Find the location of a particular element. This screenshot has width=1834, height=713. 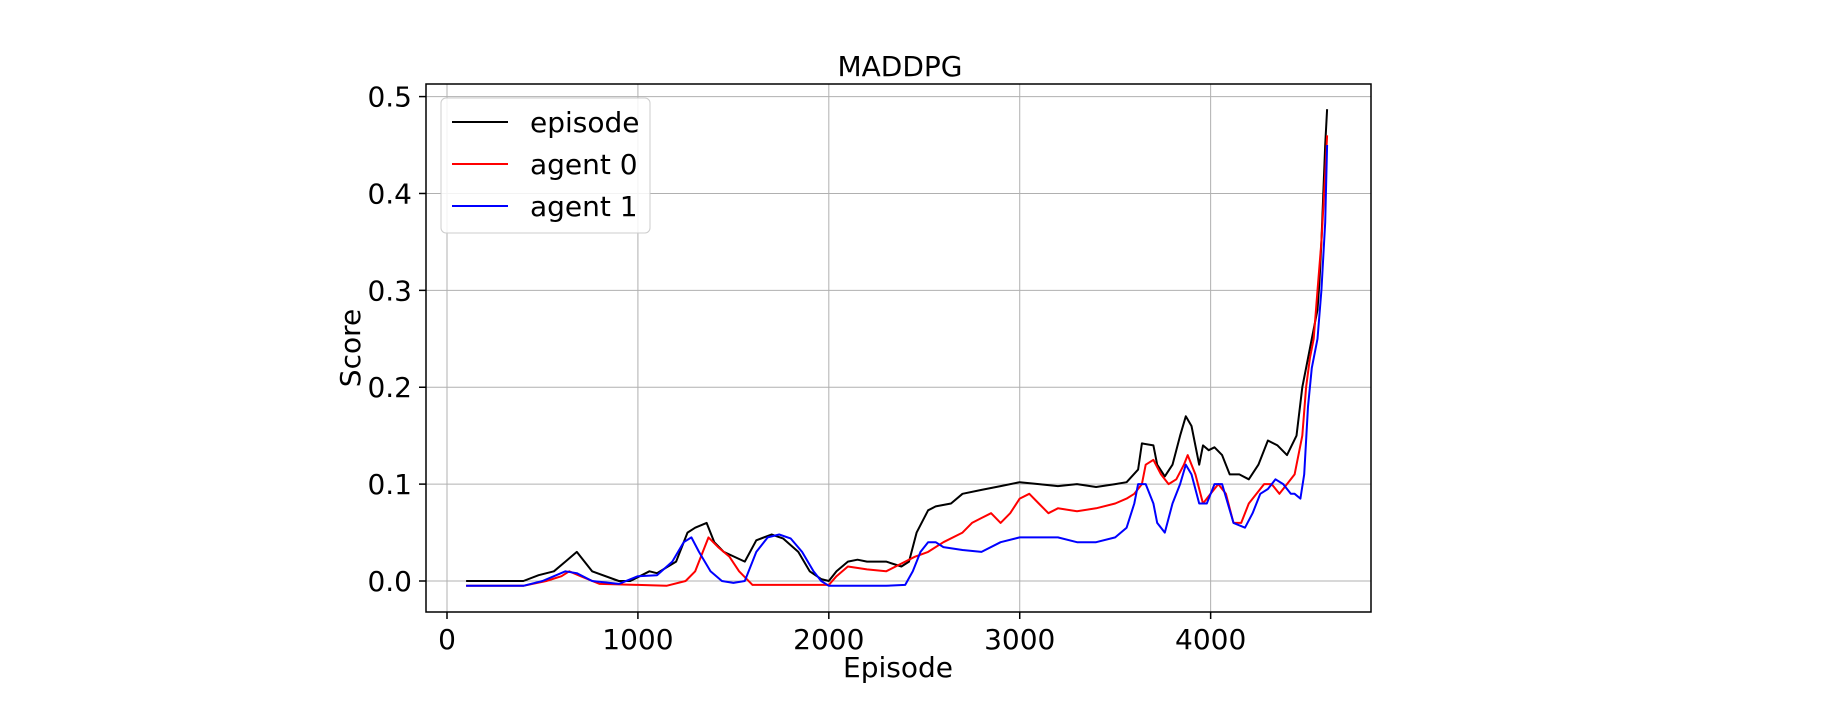

x-tick-label: 3000 is located at coordinates (1019, 639).